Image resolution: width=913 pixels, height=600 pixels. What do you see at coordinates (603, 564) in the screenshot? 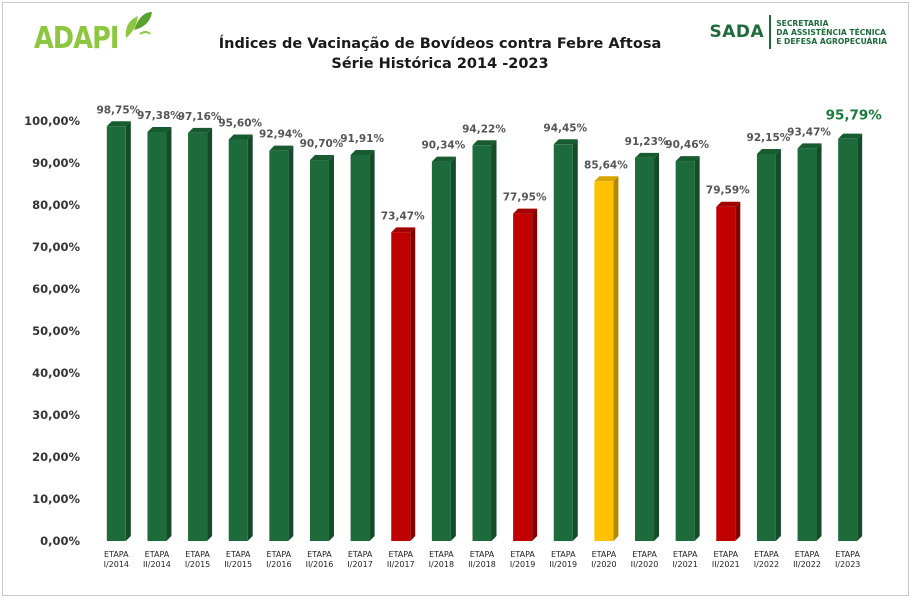
I see `x-tick-label: I/2020` at bounding box center [603, 564].